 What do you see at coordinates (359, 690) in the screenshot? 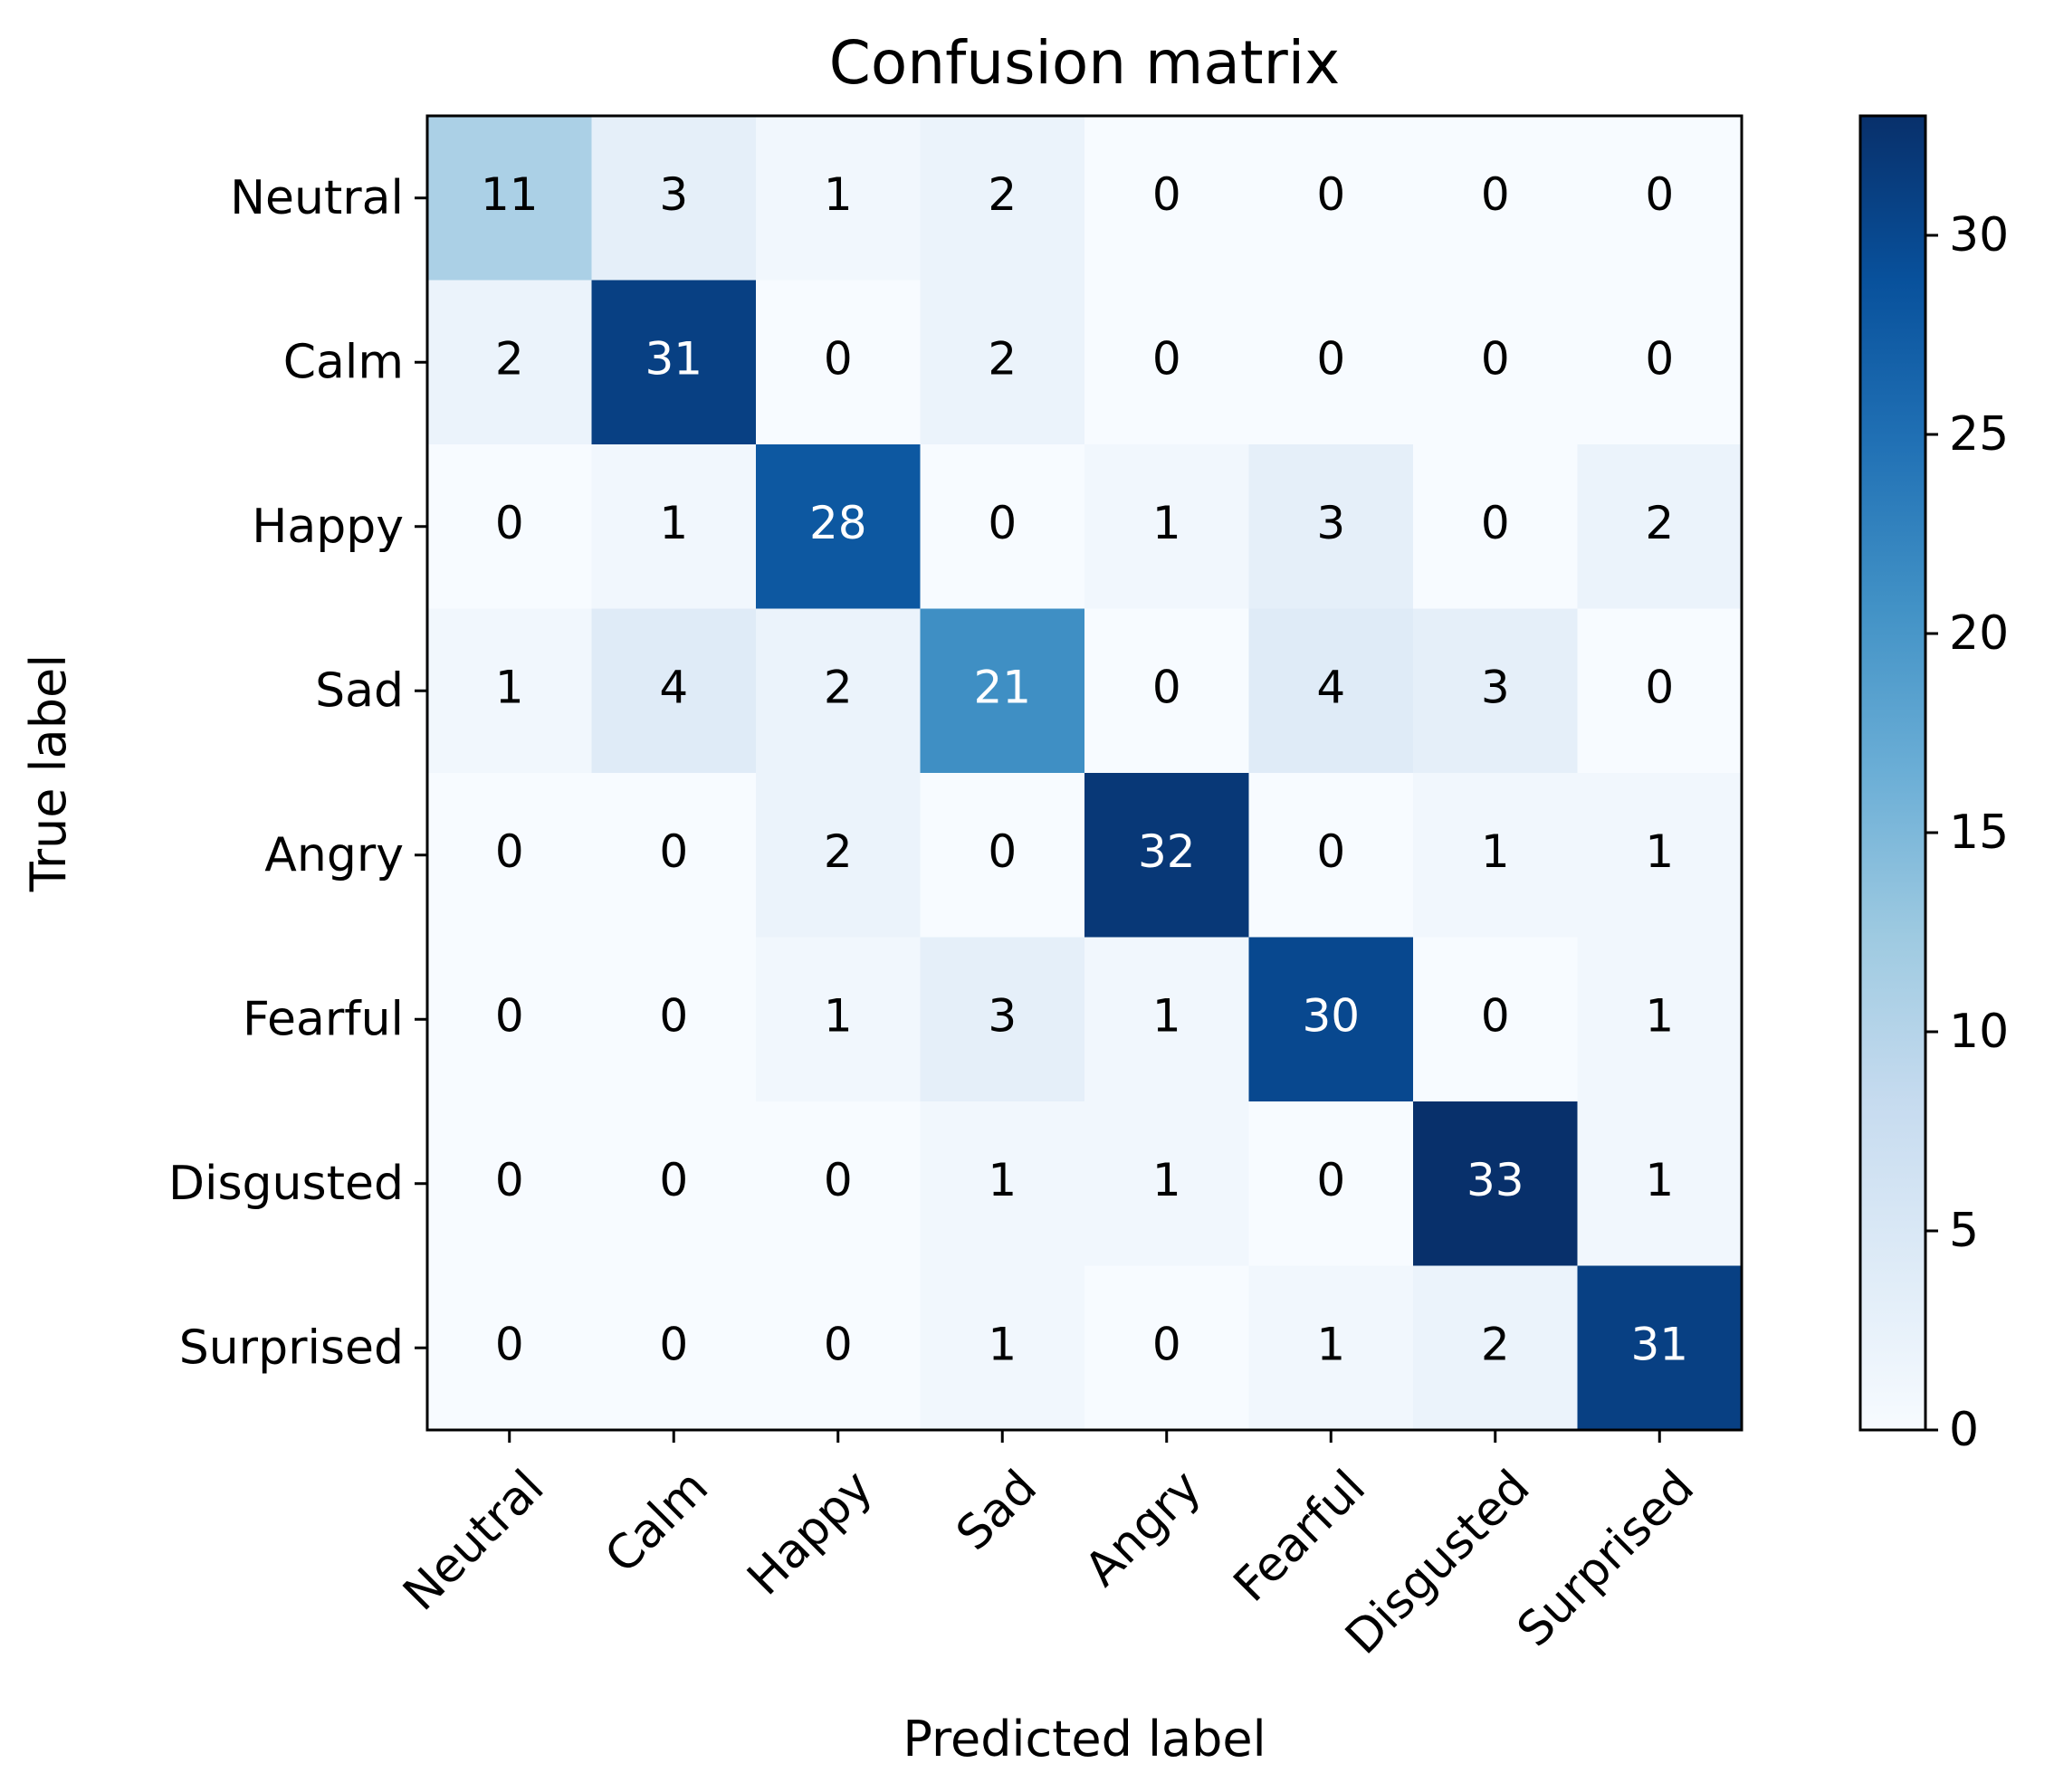
I see `y-tick-label: Sad` at bounding box center [359, 690].